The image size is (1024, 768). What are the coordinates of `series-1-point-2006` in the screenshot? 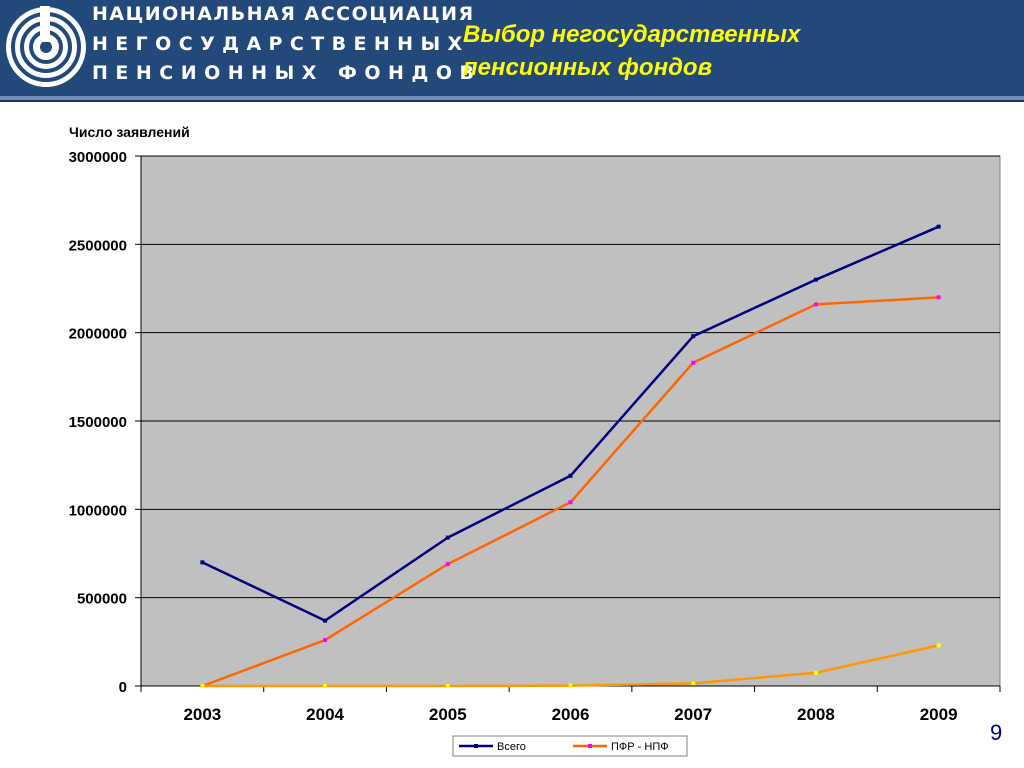 It's located at (570, 502).